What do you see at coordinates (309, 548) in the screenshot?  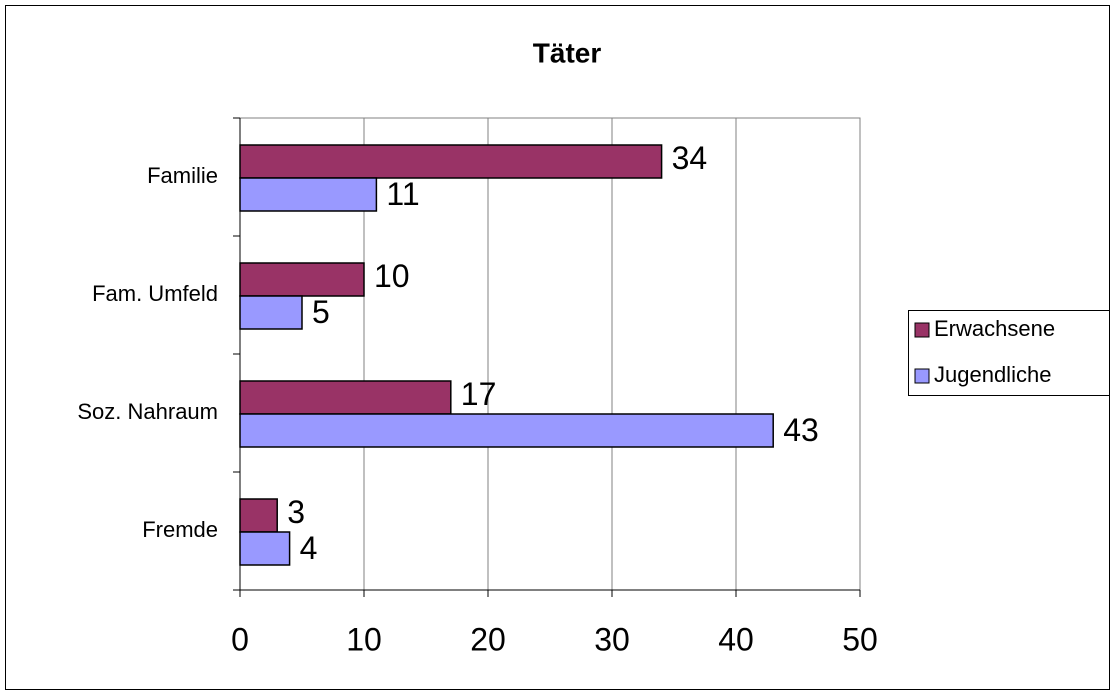 I see `data-label: 4` at bounding box center [309, 548].